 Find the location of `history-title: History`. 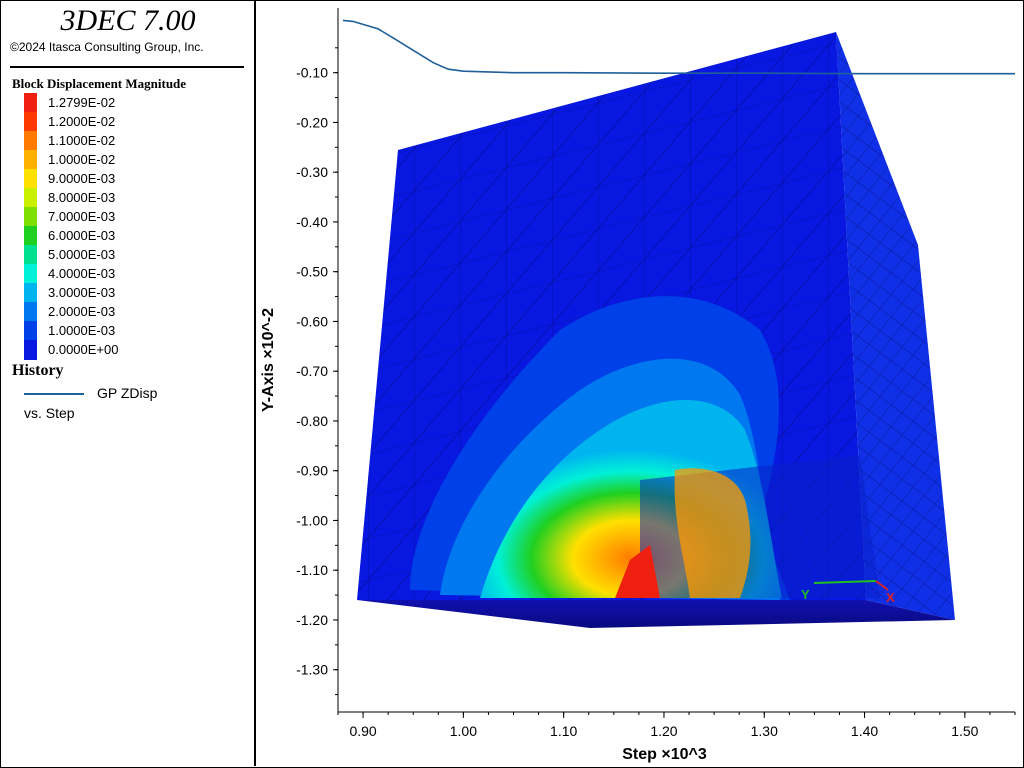

history-title: History is located at coordinates (38, 370).